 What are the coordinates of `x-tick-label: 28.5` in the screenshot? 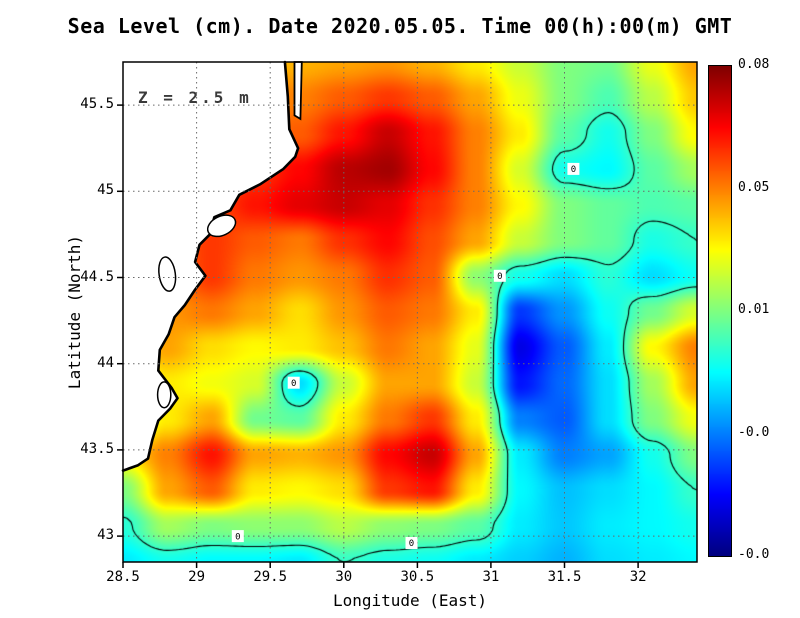 It's located at (123, 577).